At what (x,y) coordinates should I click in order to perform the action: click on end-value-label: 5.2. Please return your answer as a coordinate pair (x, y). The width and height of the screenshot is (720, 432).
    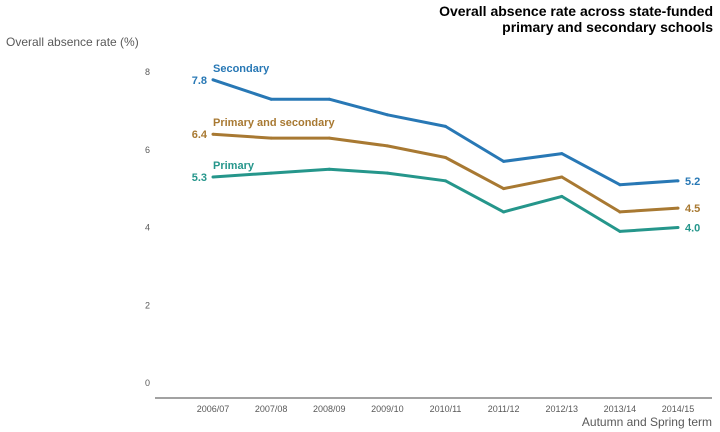
    Looking at the image, I should click on (692, 182).